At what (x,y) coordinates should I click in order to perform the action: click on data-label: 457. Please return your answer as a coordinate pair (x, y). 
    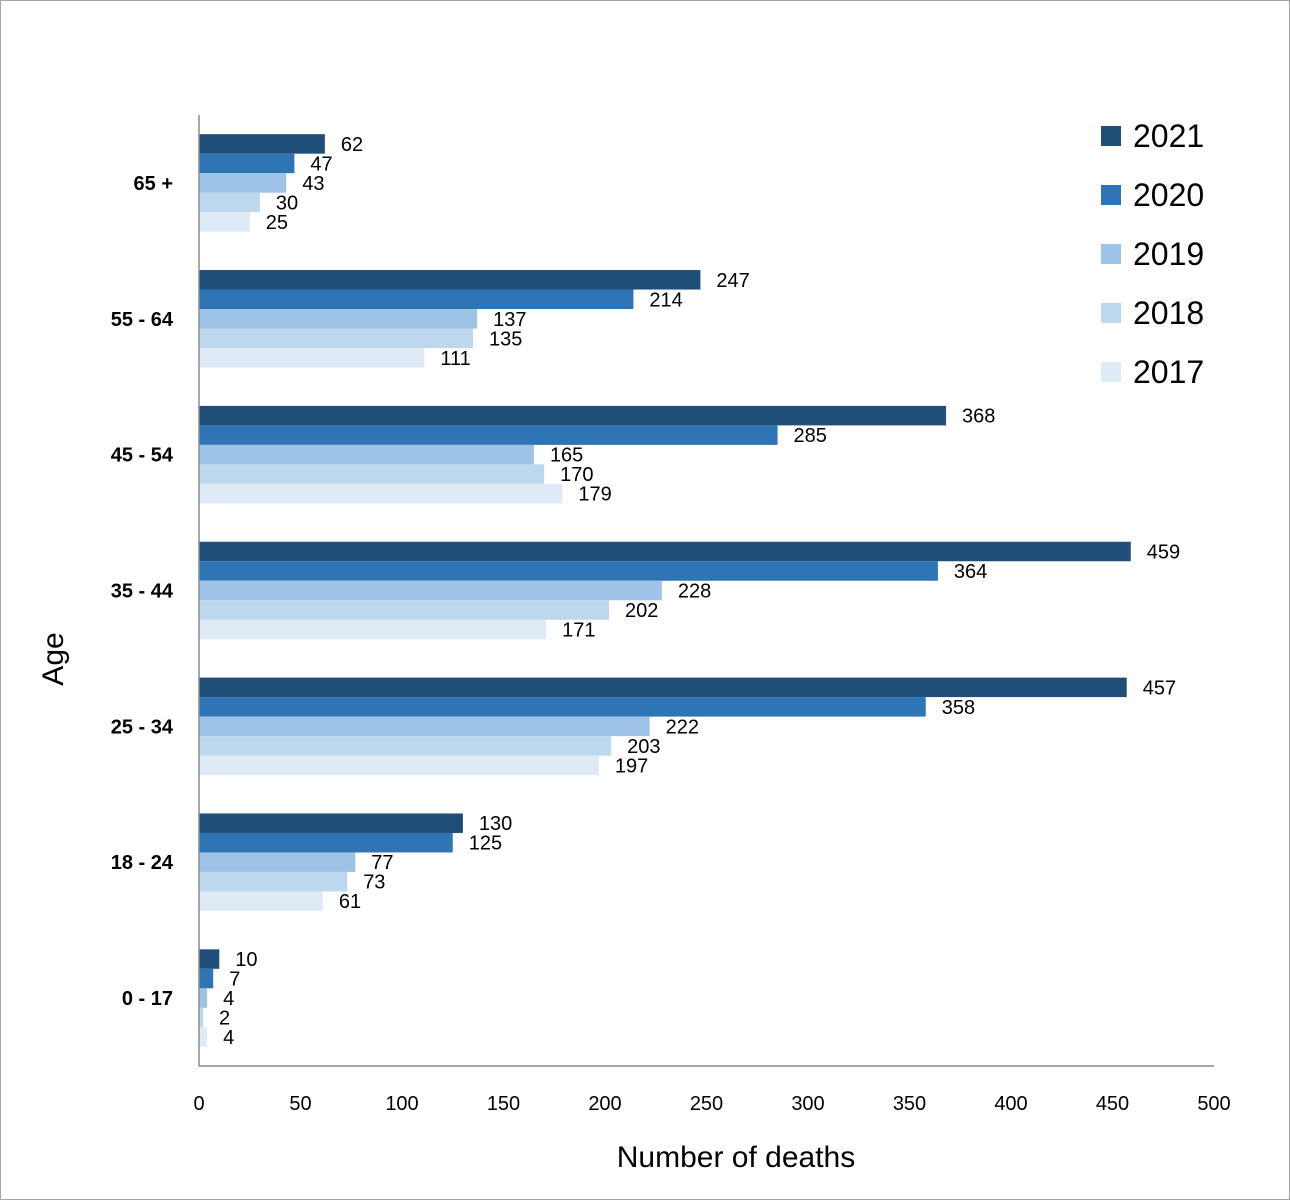
    Looking at the image, I should click on (1159, 688).